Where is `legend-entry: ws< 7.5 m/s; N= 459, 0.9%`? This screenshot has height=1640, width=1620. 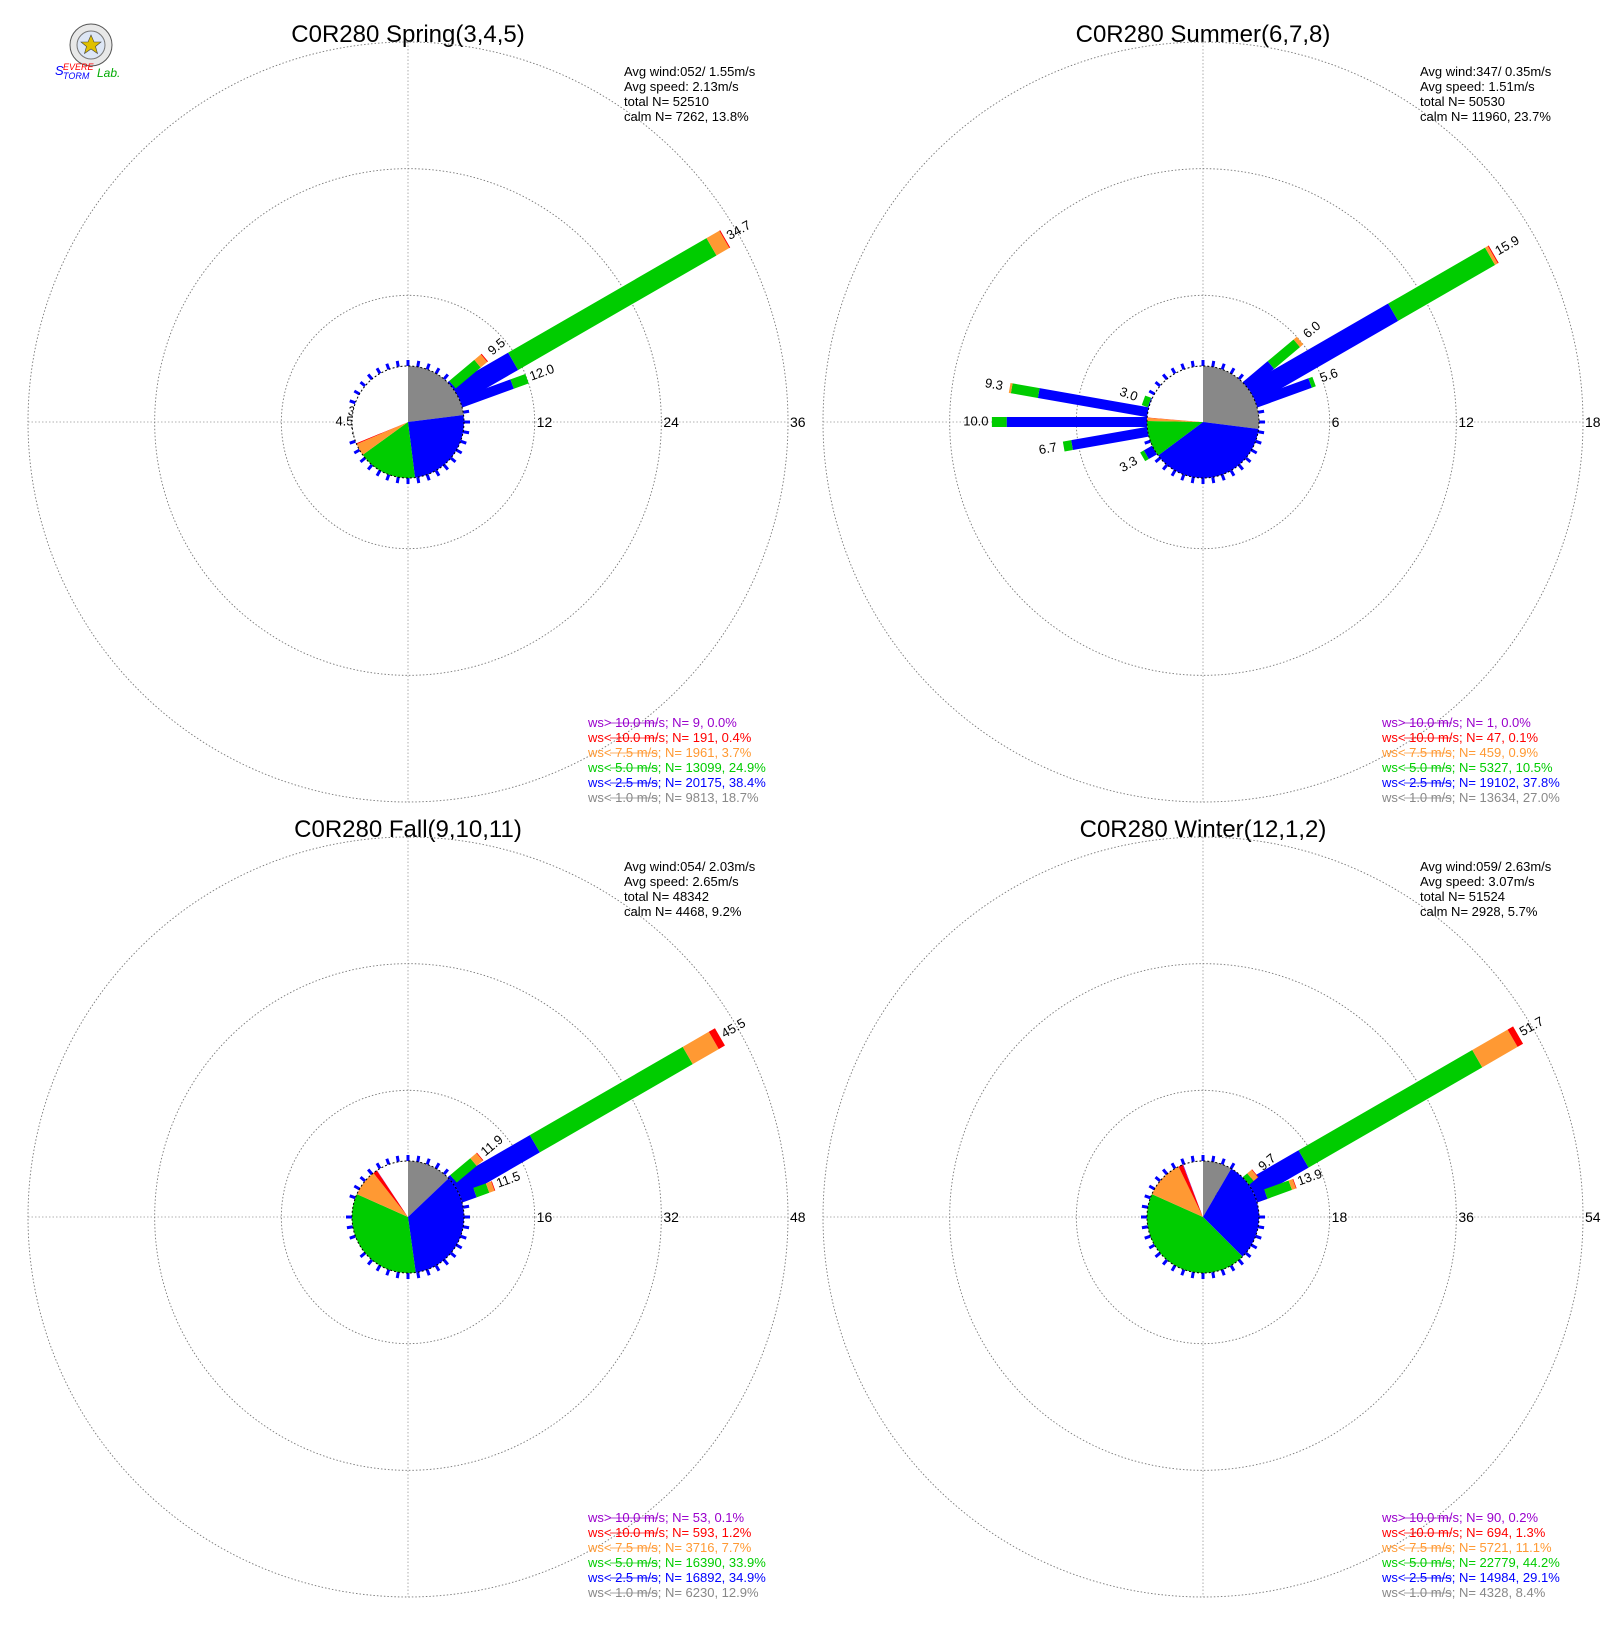 legend-entry: ws< 7.5 m/s; N= 459, 0.9% is located at coordinates (1460, 752).